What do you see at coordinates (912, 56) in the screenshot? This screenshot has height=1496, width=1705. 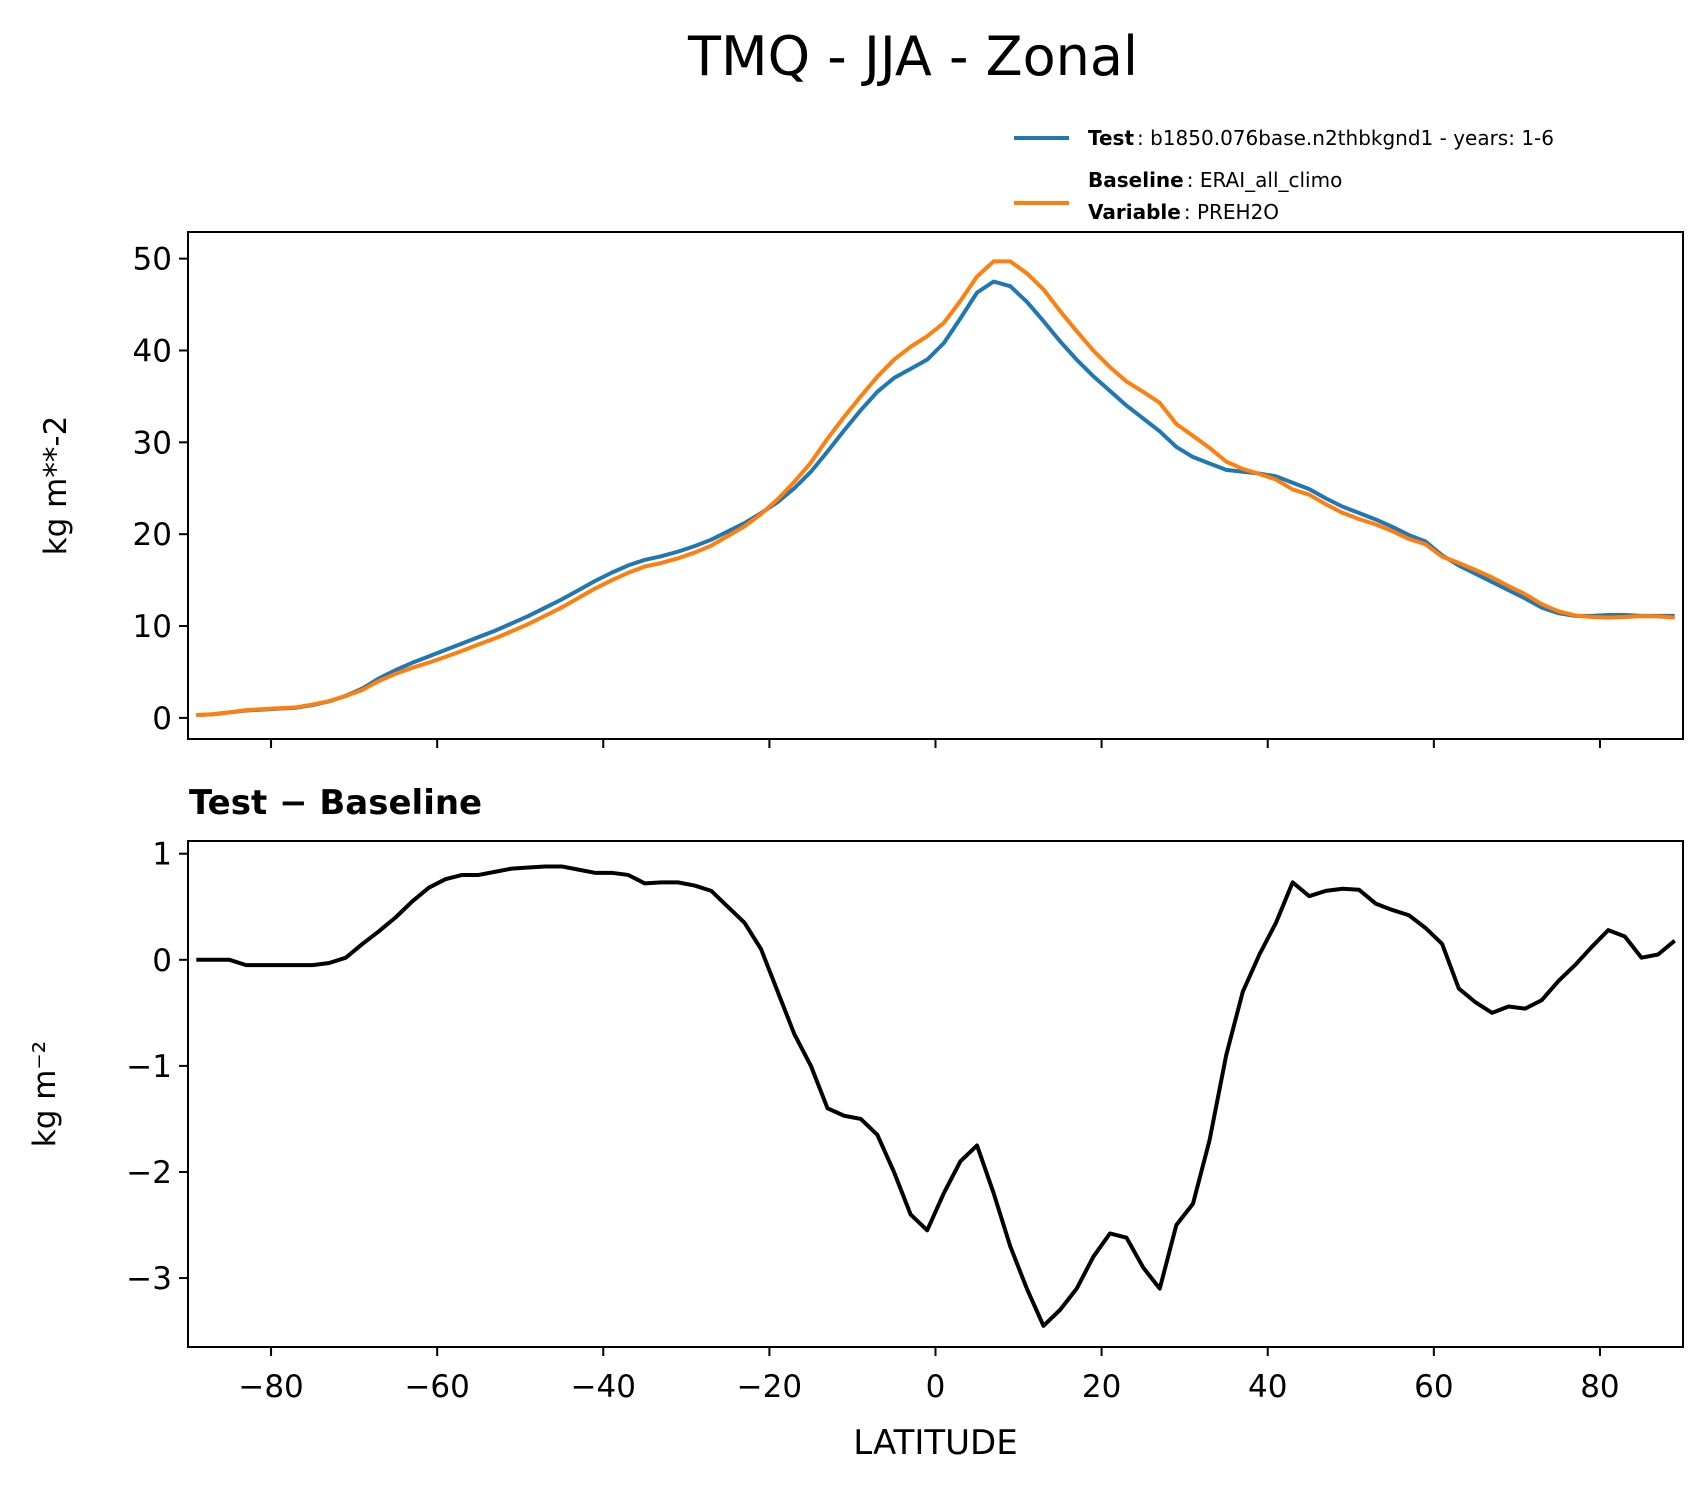 I see `figure-title: TMQ - JJA - Zonal` at bounding box center [912, 56].